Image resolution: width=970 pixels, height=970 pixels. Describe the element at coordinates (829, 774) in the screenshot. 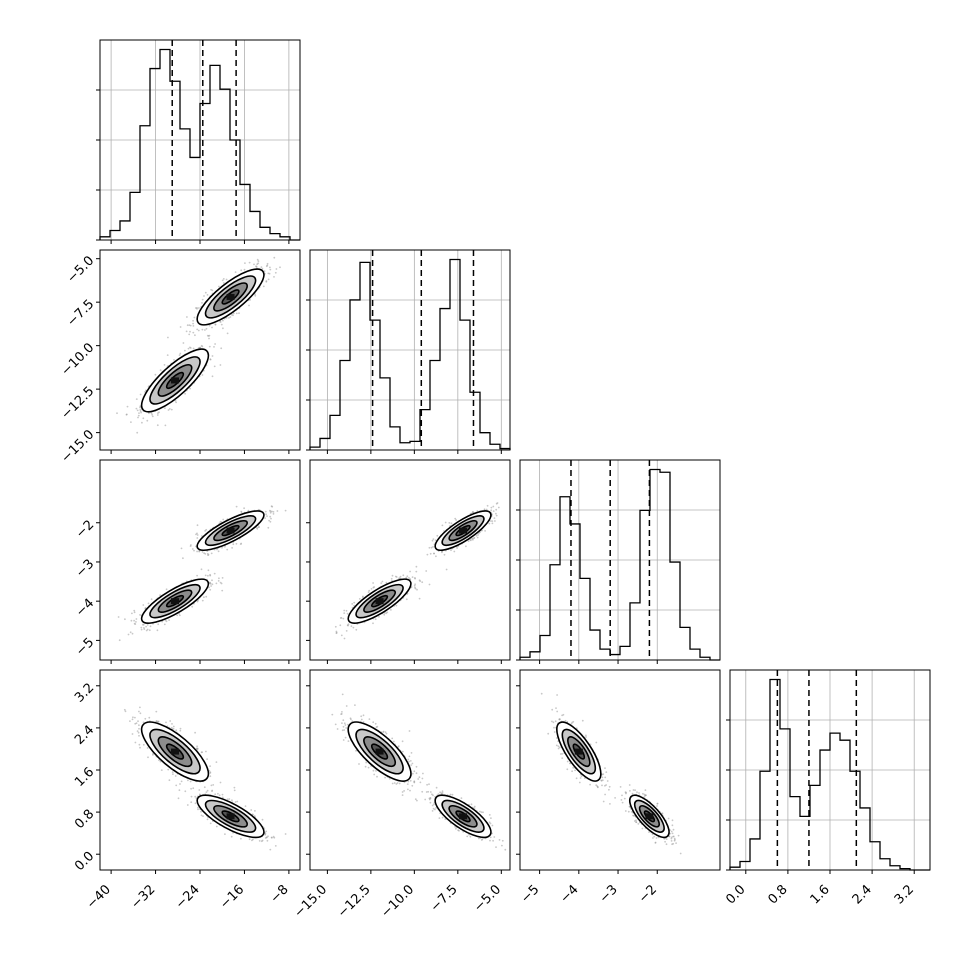

I see `histogram-step` at that location.